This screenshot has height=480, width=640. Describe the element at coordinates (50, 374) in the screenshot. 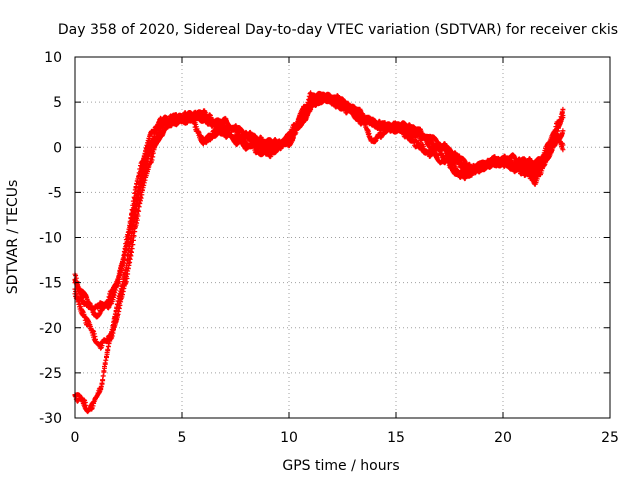

I see `y-tick-label: -25` at that location.